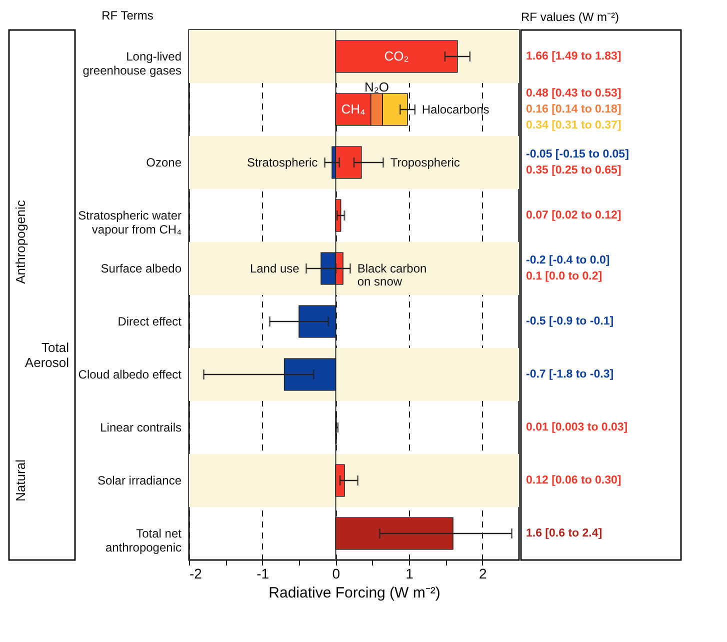 This screenshot has width=727, height=642. Describe the element at coordinates (574, 480) in the screenshot. I see `text: 0.12 [0.06 to 0.30]` at that location.